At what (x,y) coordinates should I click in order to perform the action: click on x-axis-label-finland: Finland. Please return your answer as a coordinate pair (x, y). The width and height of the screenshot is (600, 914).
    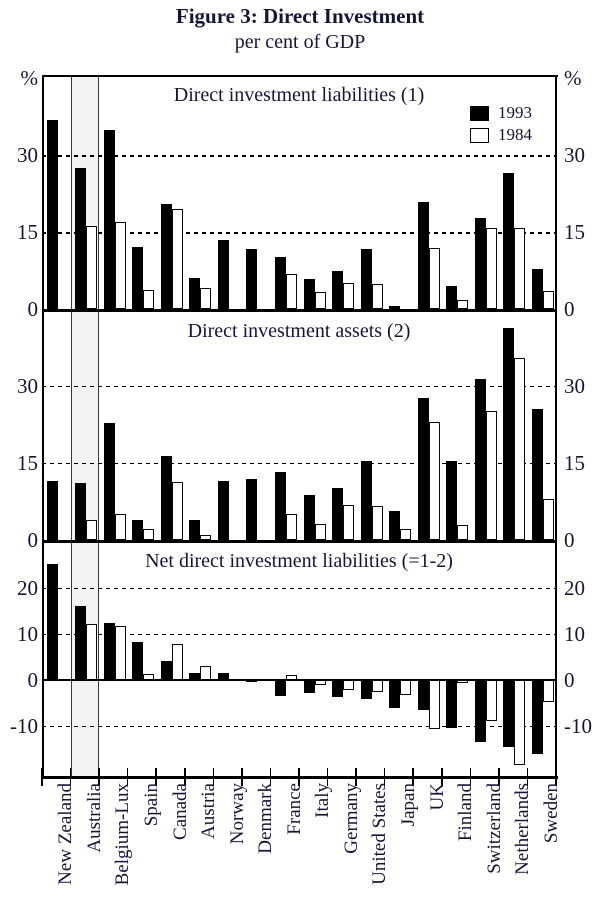
    Looking at the image, I should click on (466, 812).